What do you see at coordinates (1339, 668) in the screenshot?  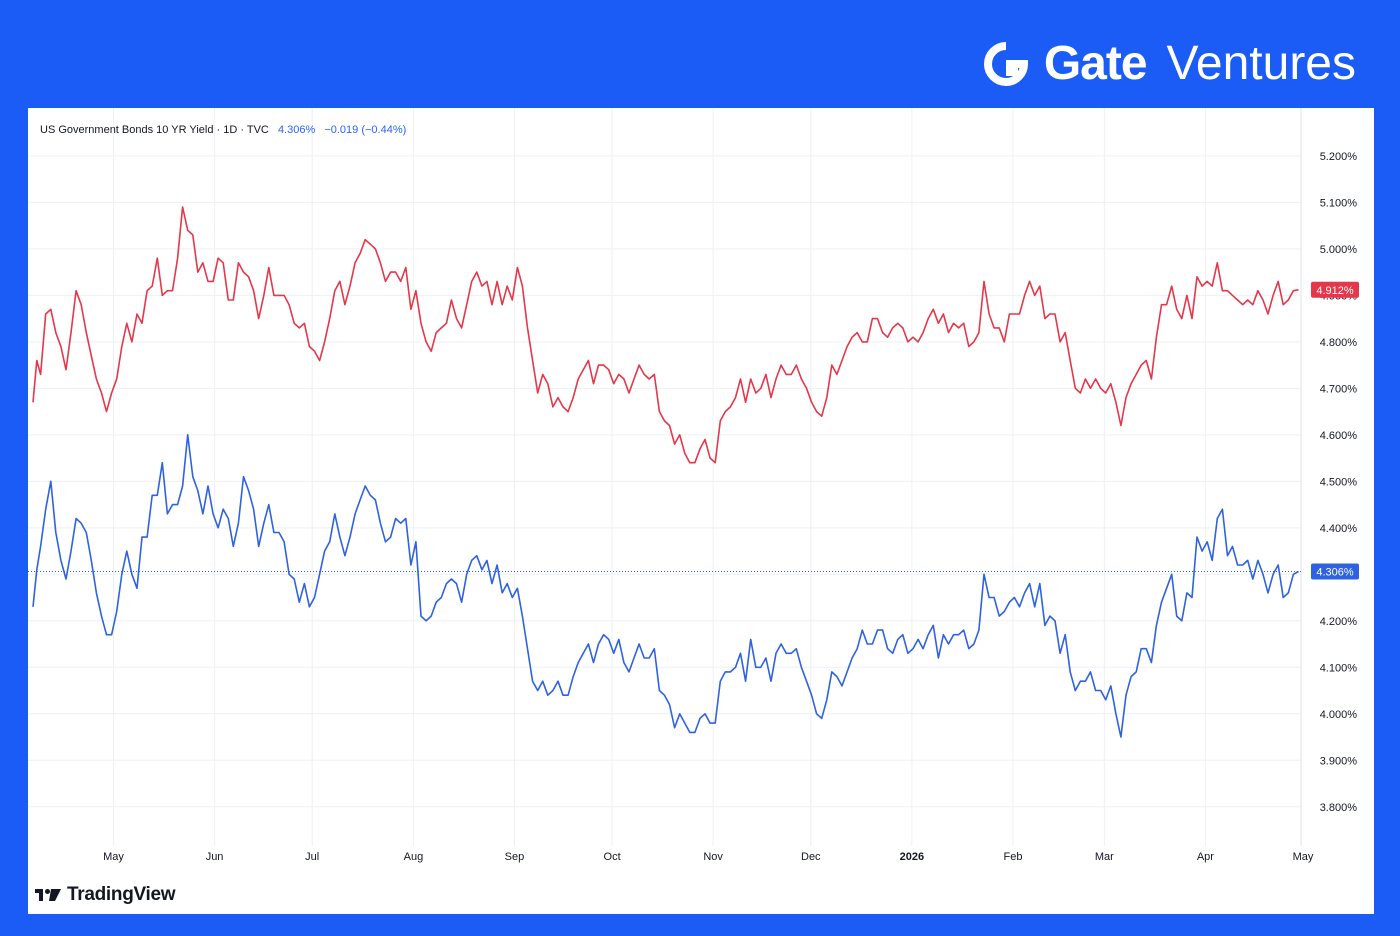 I see `y-tick-label: 4.100%` at bounding box center [1339, 668].